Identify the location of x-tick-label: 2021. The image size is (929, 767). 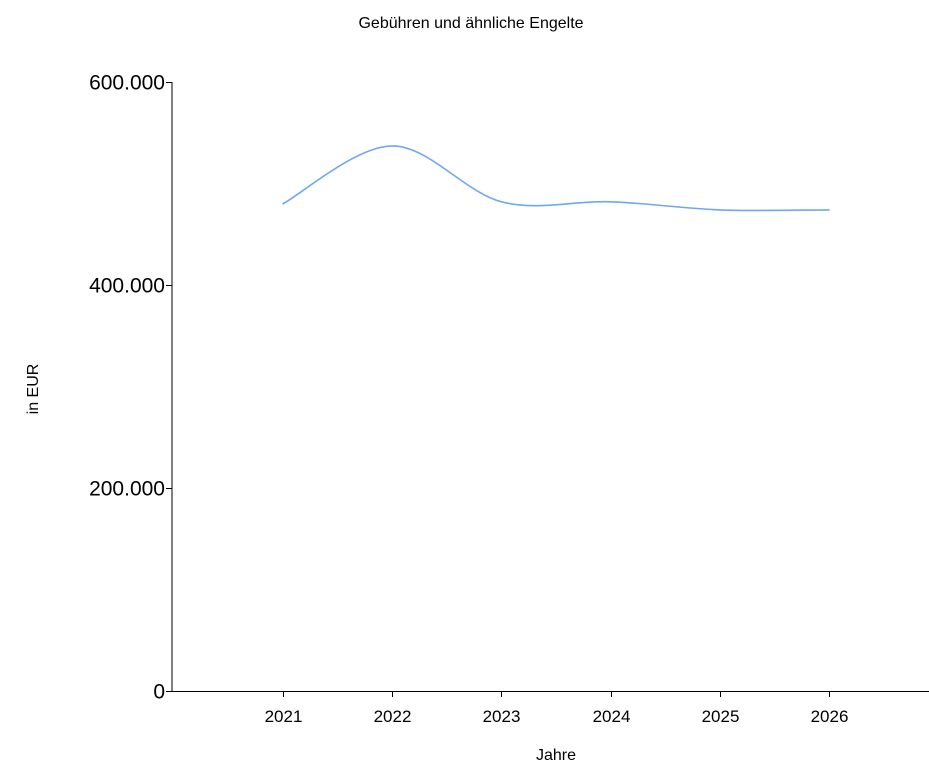
(284, 716).